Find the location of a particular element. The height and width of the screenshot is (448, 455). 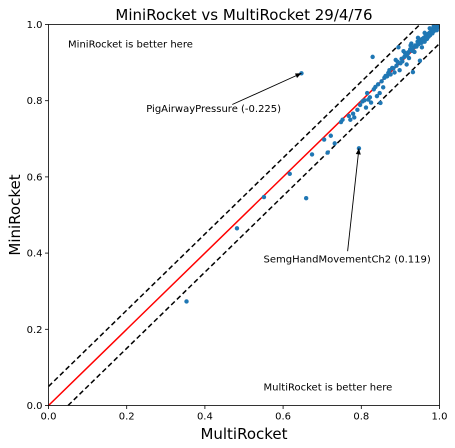

y-tick-label: 0.0 is located at coordinates (35, 406).